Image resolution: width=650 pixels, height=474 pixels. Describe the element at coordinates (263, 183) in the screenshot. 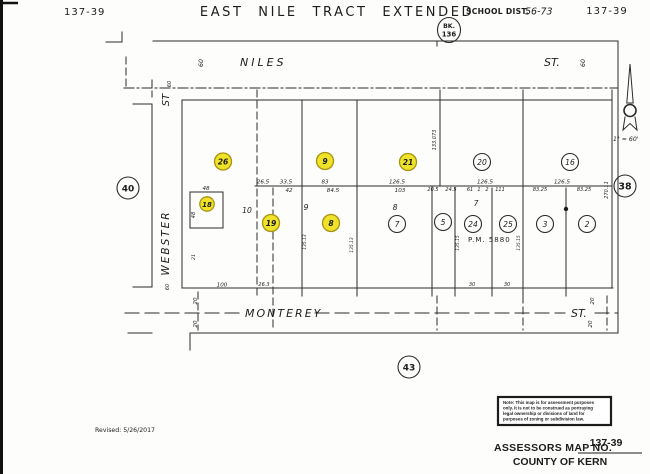

I see `dim-26-5: 26.5` at that location.